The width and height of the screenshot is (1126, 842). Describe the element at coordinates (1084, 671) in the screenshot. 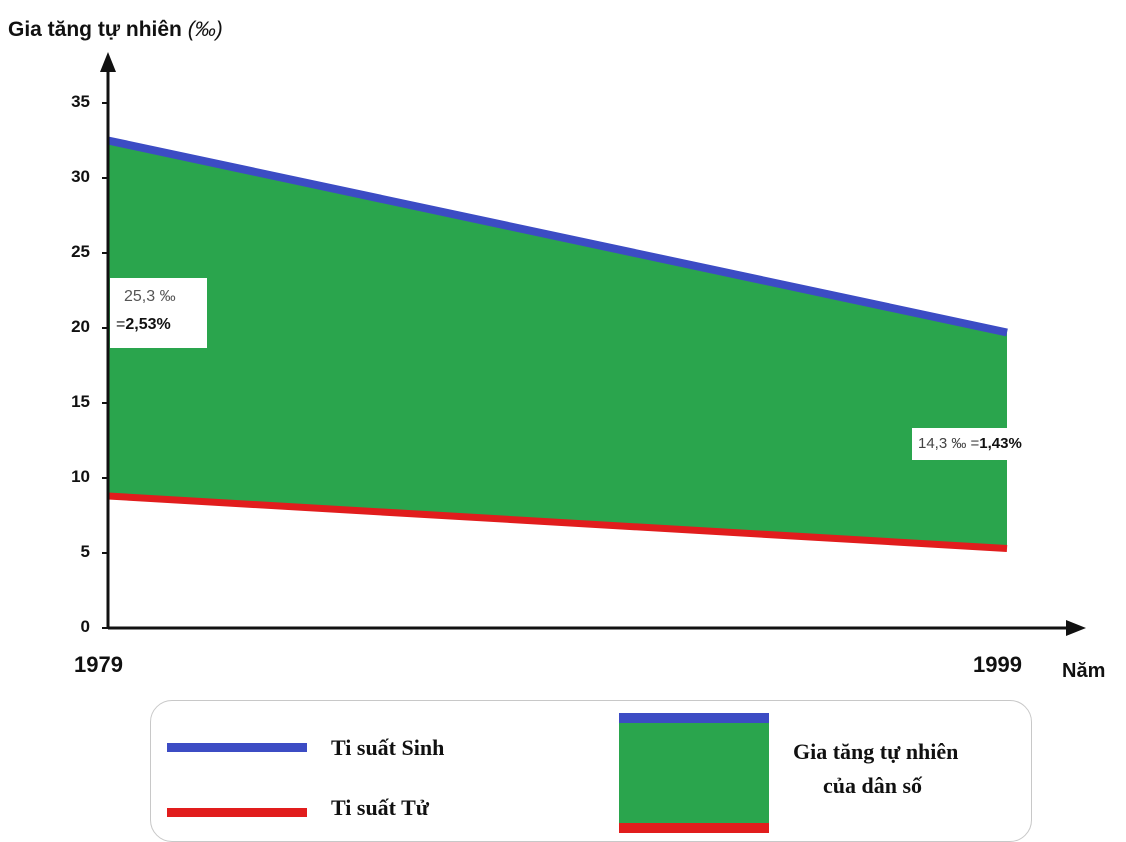

I see `x-axis-title: Năm` at that location.